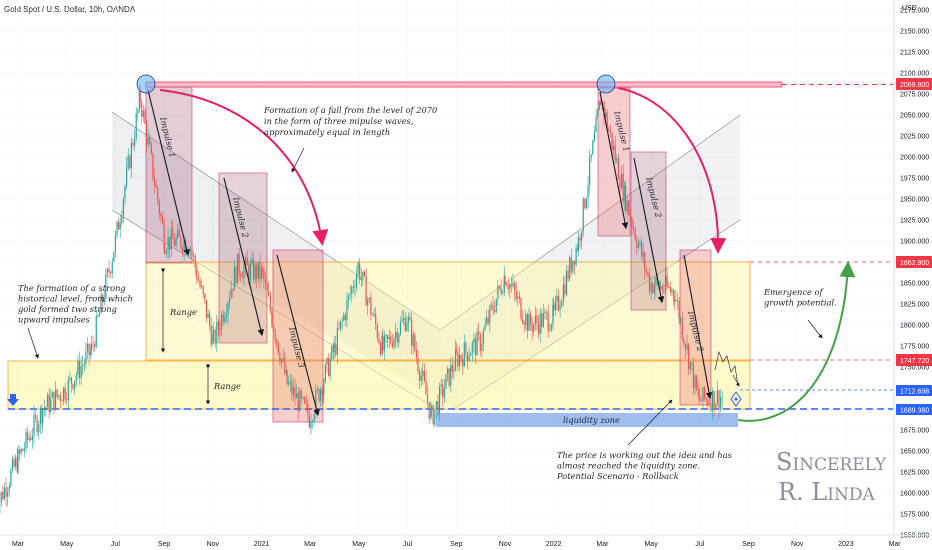 The height and width of the screenshot is (550, 932). What do you see at coordinates (587, 420) in the screenshot?
I see `liquidity-zone` at bounding box center [587, 420].